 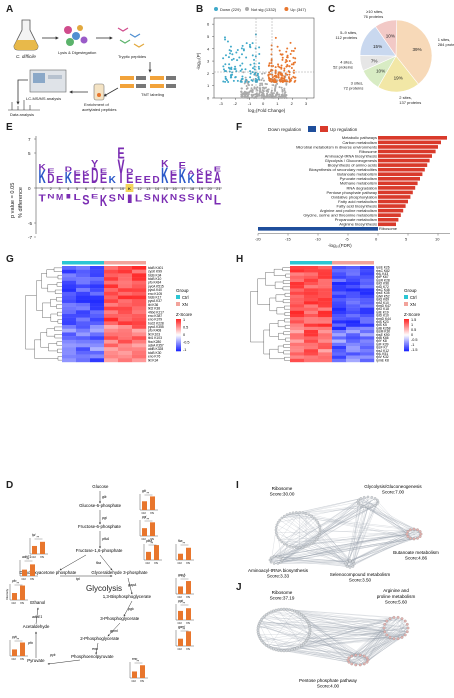 I want to click on motif-position-number: 10, so click(x=122, y=188).